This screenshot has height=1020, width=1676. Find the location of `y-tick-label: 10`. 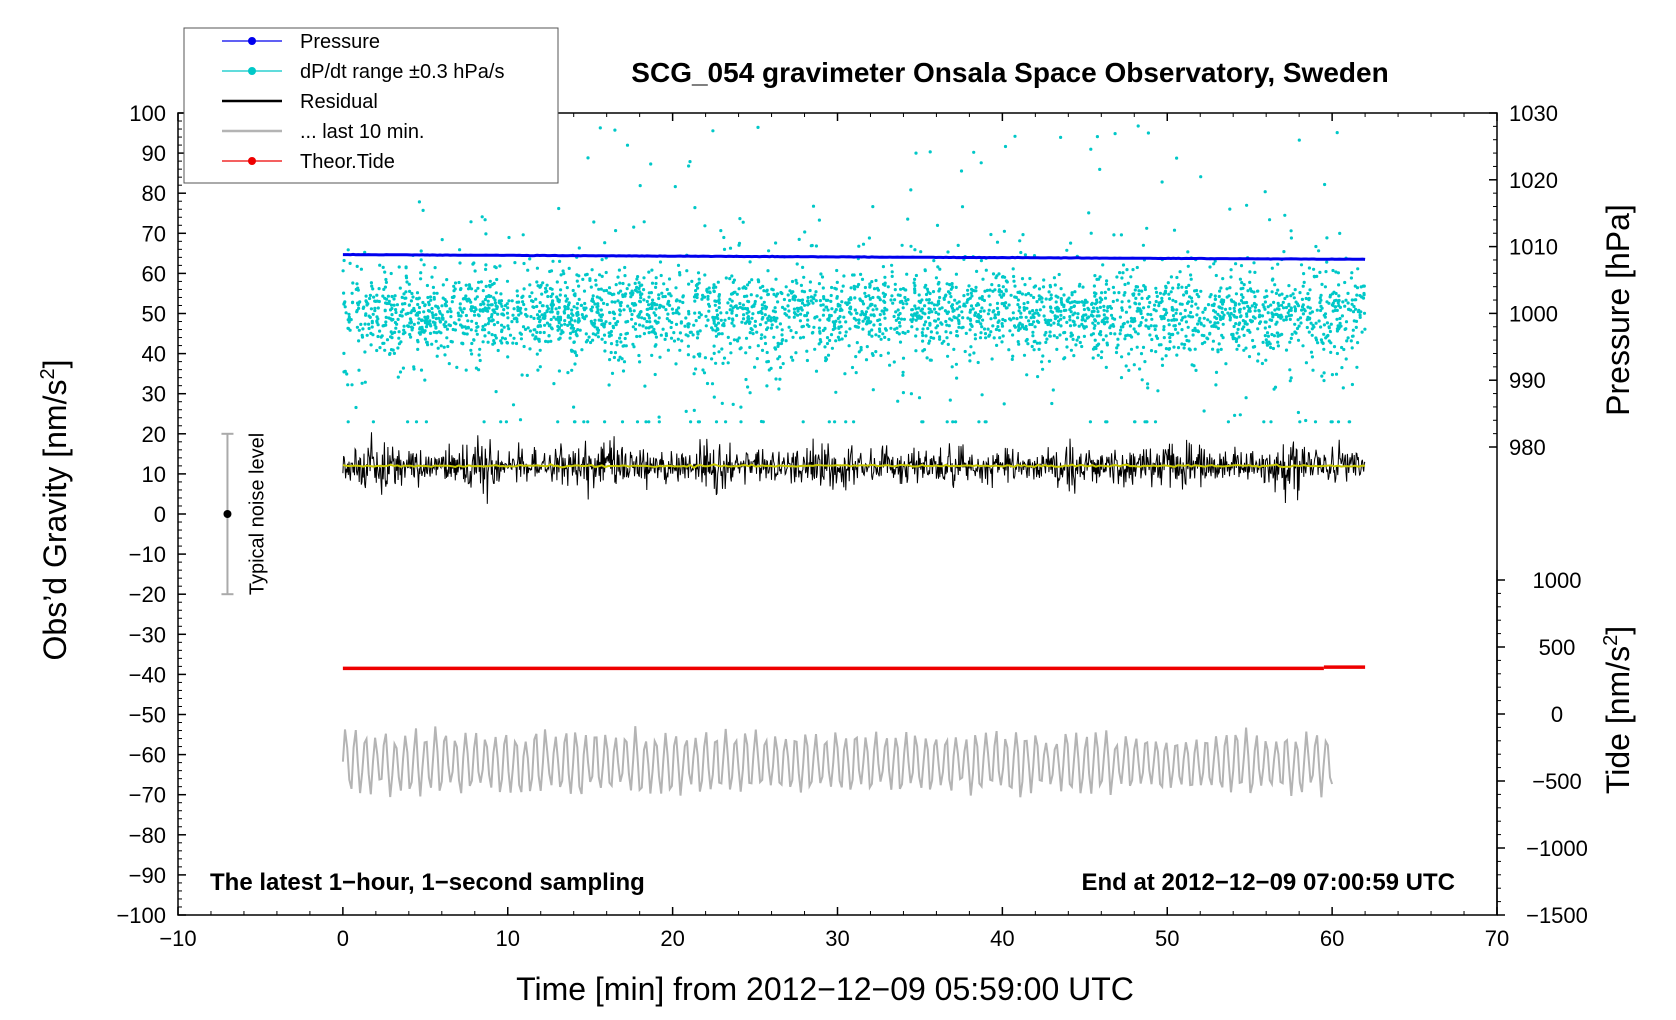

y-tick-label: 10 is located at coordinates (154, 474).